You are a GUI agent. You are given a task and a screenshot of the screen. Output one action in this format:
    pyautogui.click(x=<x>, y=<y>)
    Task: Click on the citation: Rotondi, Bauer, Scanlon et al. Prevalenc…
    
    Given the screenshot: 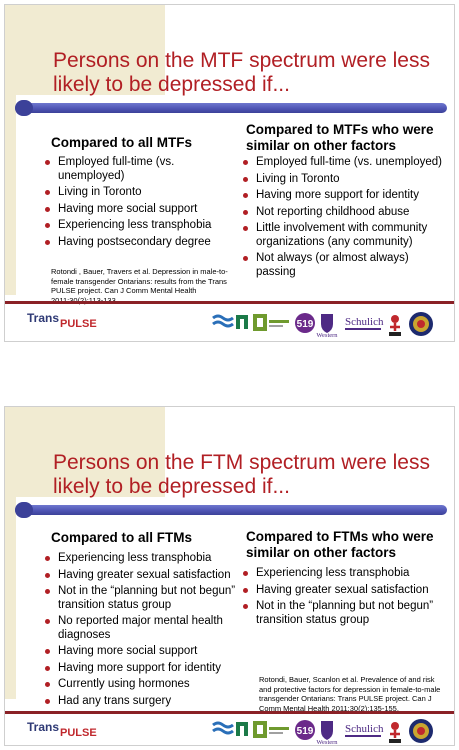 What is the action you would take?
    pyautogui.click(x=354, y=694)
    